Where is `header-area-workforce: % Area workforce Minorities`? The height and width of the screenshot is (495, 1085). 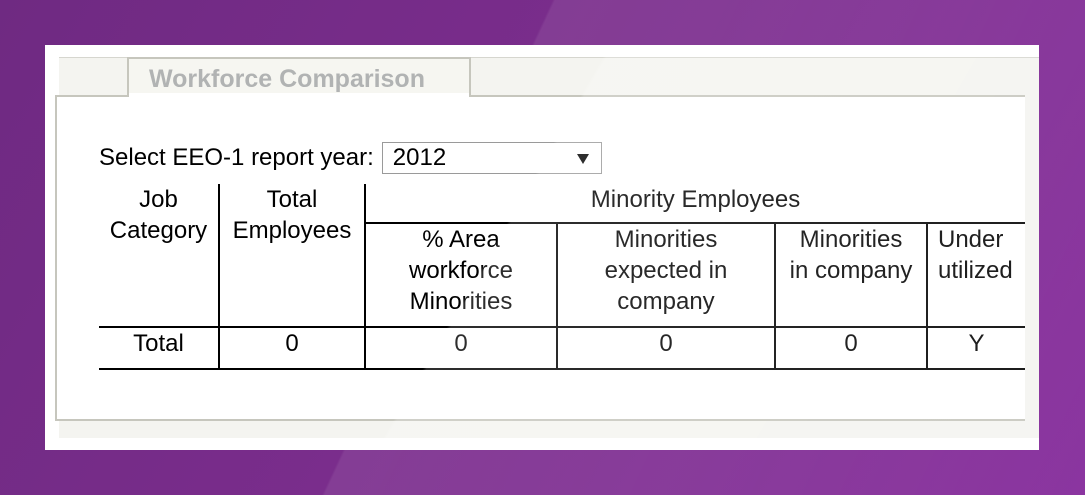
header-area-workforce: % Area workforce Minorities is located at coordinates (460, 275).